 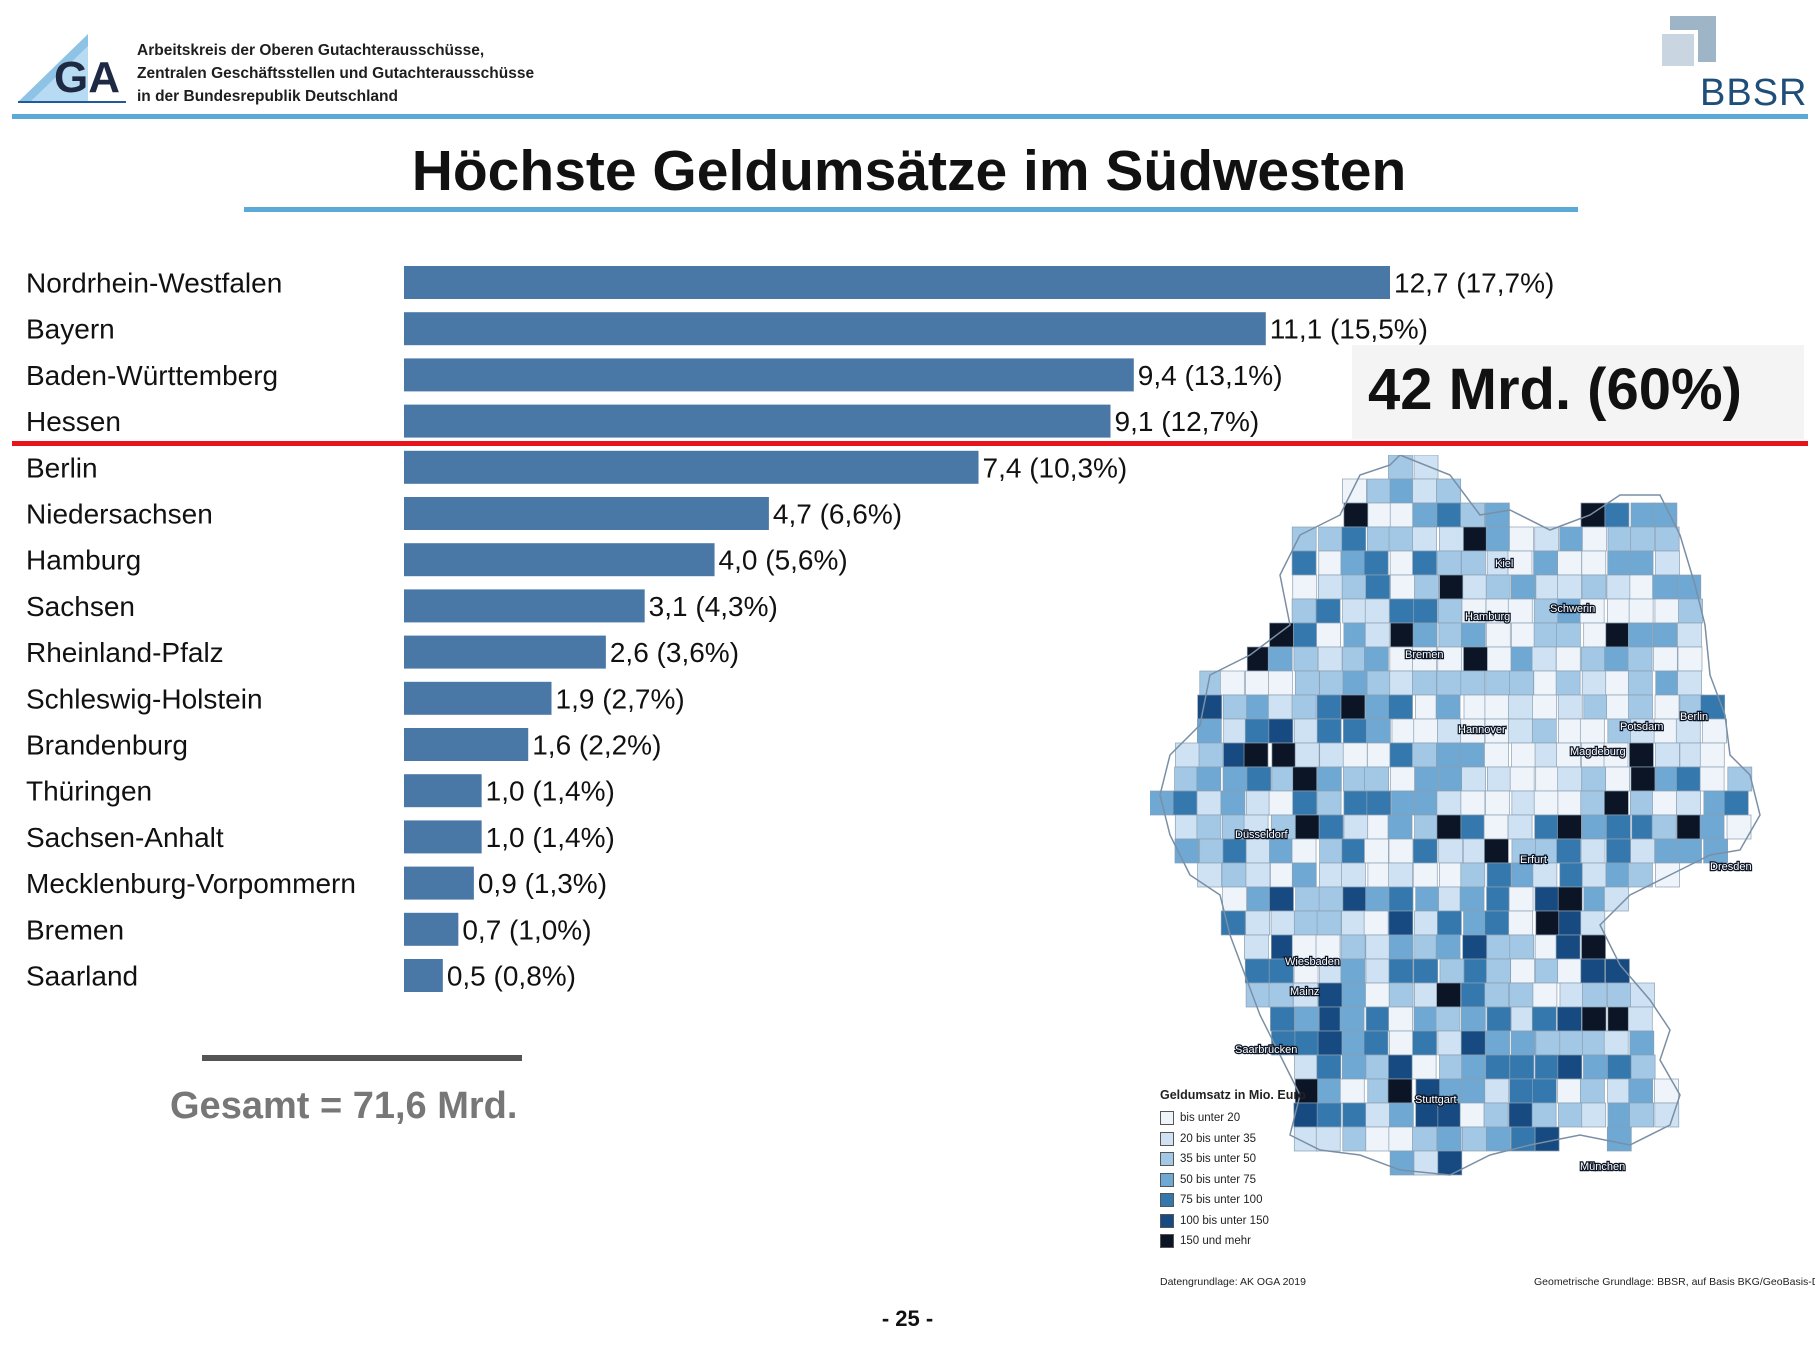 I want to click on bar-value-label: 9,4 (13,1%), so click(x=1210, y=375).